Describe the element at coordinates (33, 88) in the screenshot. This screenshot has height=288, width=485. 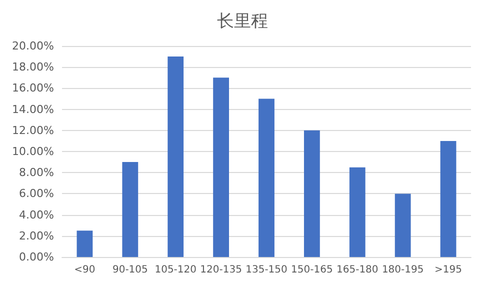
I see `y-tick-label: 16.00%` at that location.